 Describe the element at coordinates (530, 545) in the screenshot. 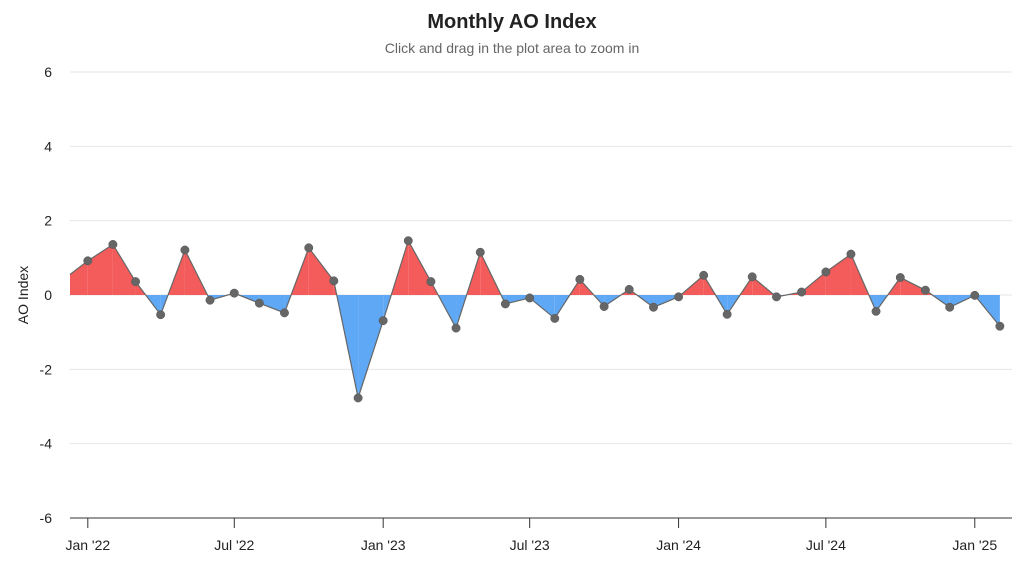

I see `x-tick-label: Jul '23` at that location.